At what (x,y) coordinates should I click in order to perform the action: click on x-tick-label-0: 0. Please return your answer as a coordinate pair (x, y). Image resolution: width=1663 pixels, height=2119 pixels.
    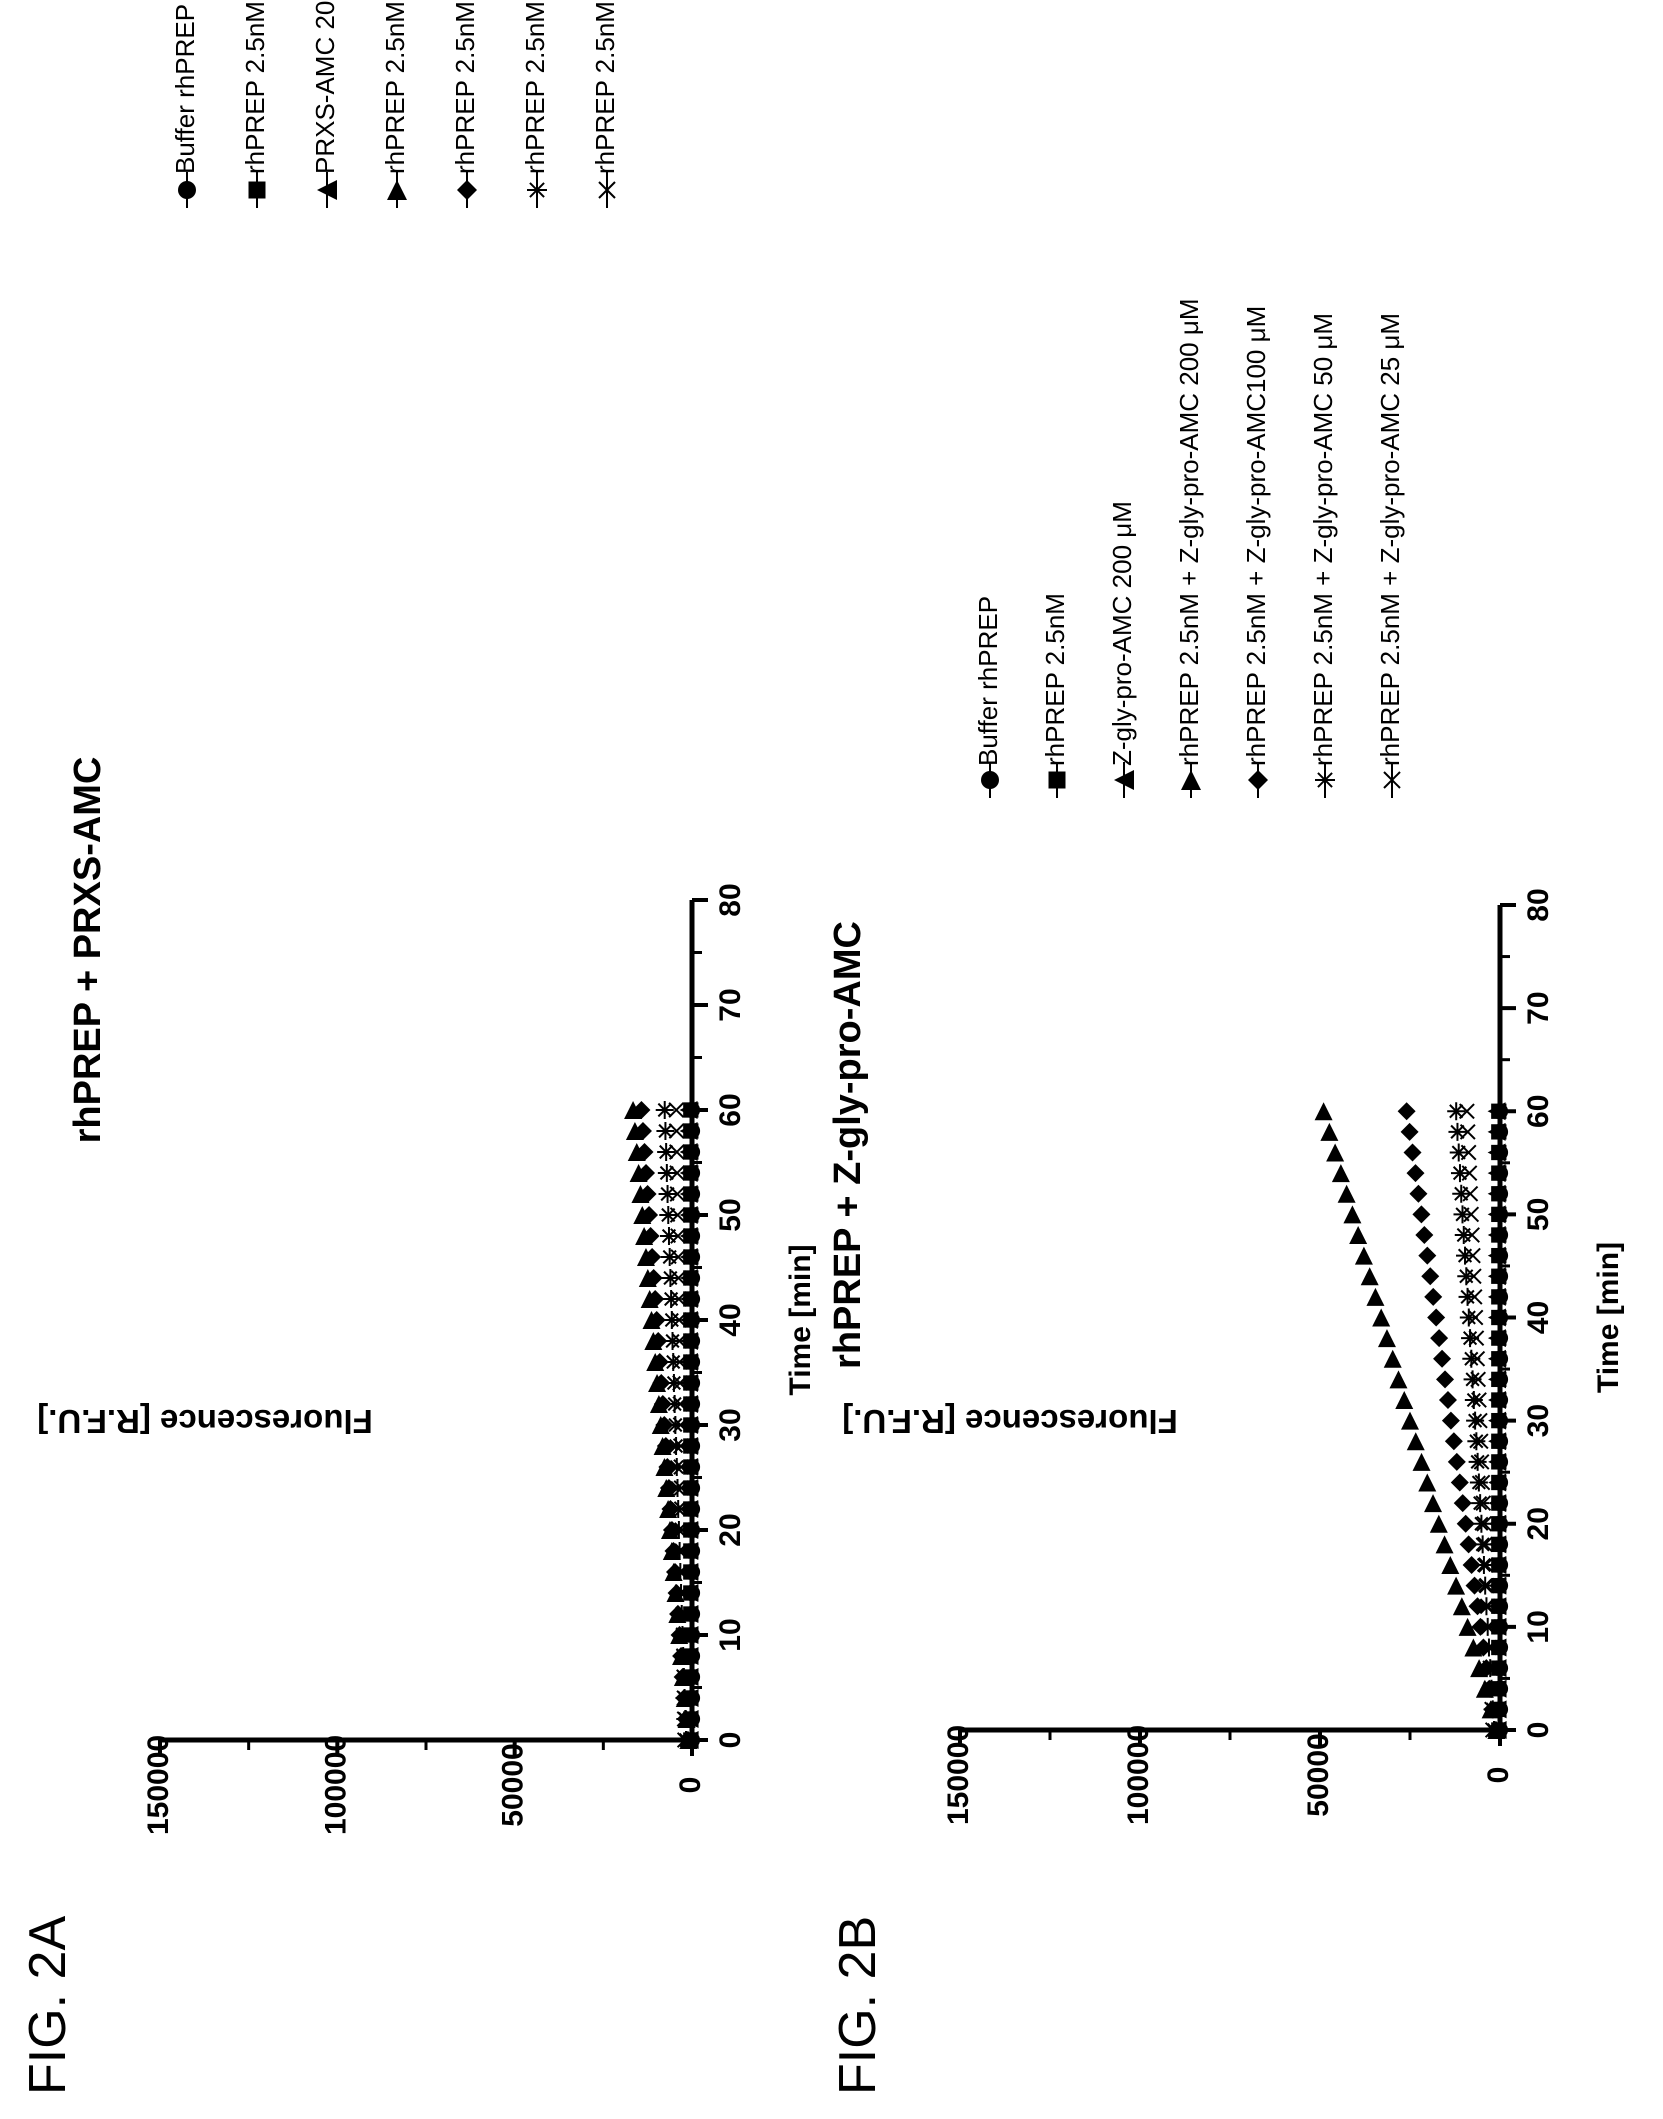
    Looking at the image, I should click on (1538, 1730).